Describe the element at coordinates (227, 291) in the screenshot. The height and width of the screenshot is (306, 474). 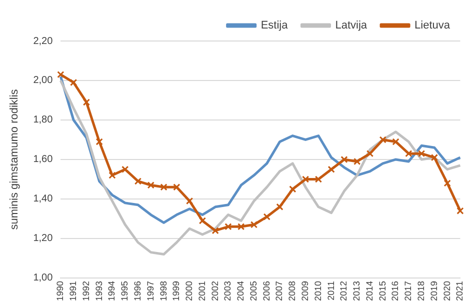
I see `x-tick-label: 2003` at that location.